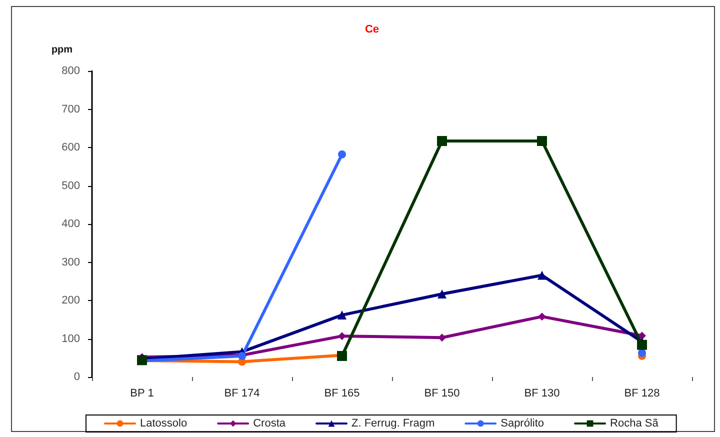 This screenshot has width=720, height=437. What do you see at coordinates (342, 394) in the screenshot?
I see `x-tick-label: BF 165` at bounding box center [342, 394].